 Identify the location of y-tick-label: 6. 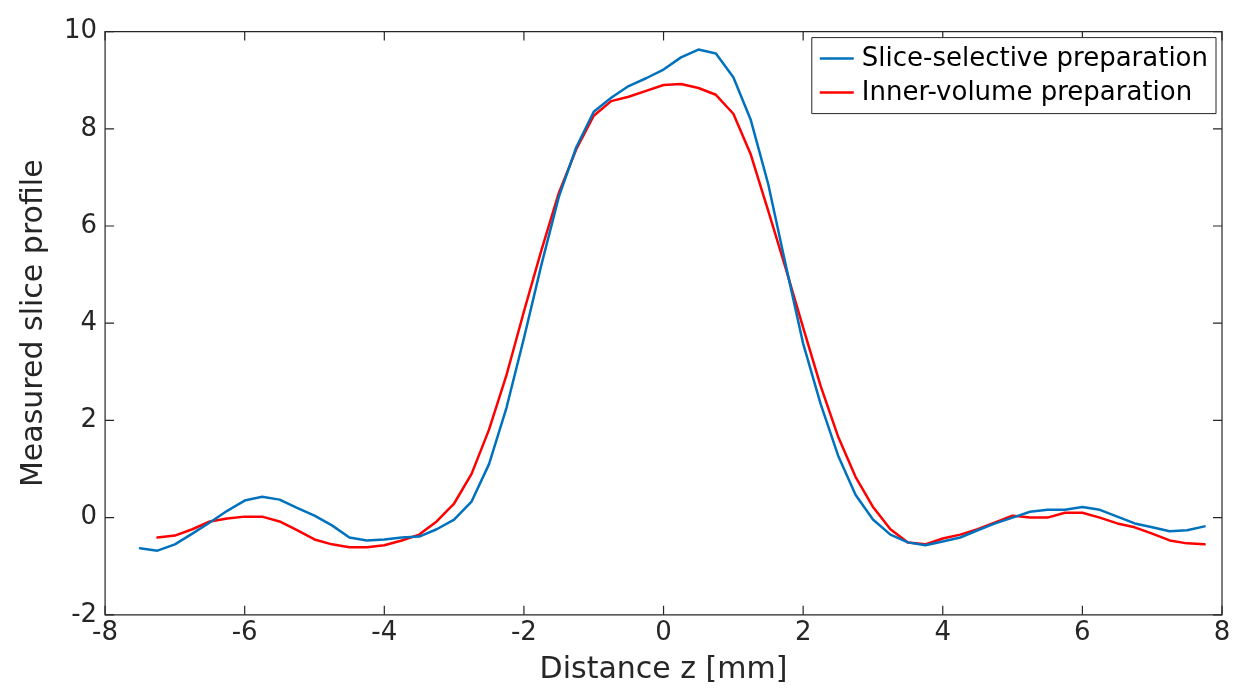
(89, 223).